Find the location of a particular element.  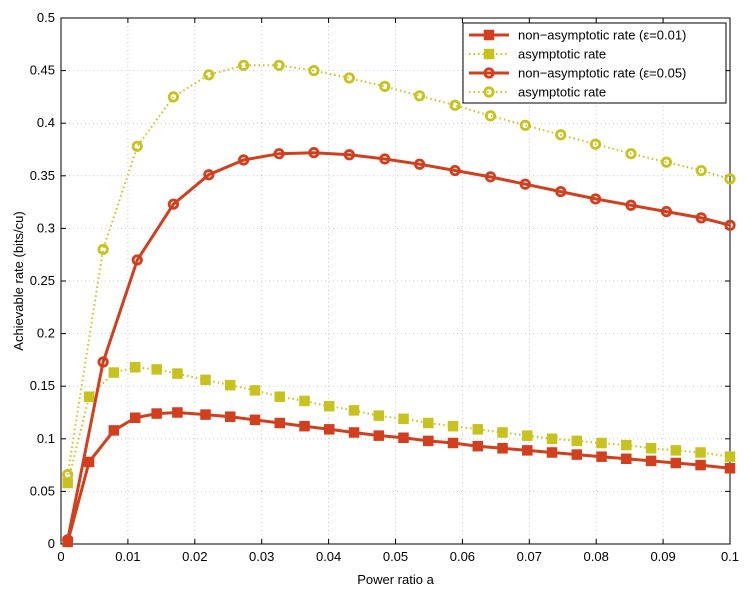

legend-item: non−asymptotic rate (ε=0.05) is located at coordinates (577, 73).